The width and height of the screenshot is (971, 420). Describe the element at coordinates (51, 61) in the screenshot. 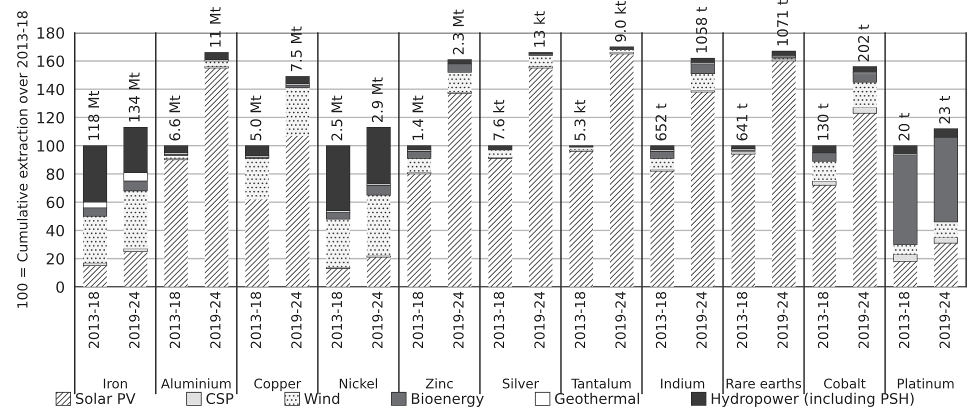

I see `y-tick-label: 160` at that location.